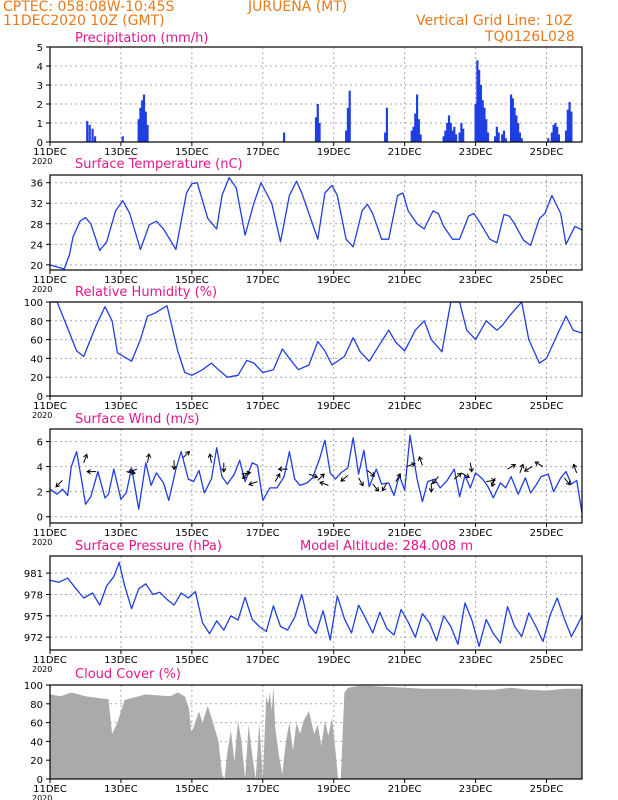 The height and width of the screenshot is (800, 618). Describe the element at coordinates (405, 789) in the screenshot. I see `cloud-xtick-label: 21DEC` at that location.